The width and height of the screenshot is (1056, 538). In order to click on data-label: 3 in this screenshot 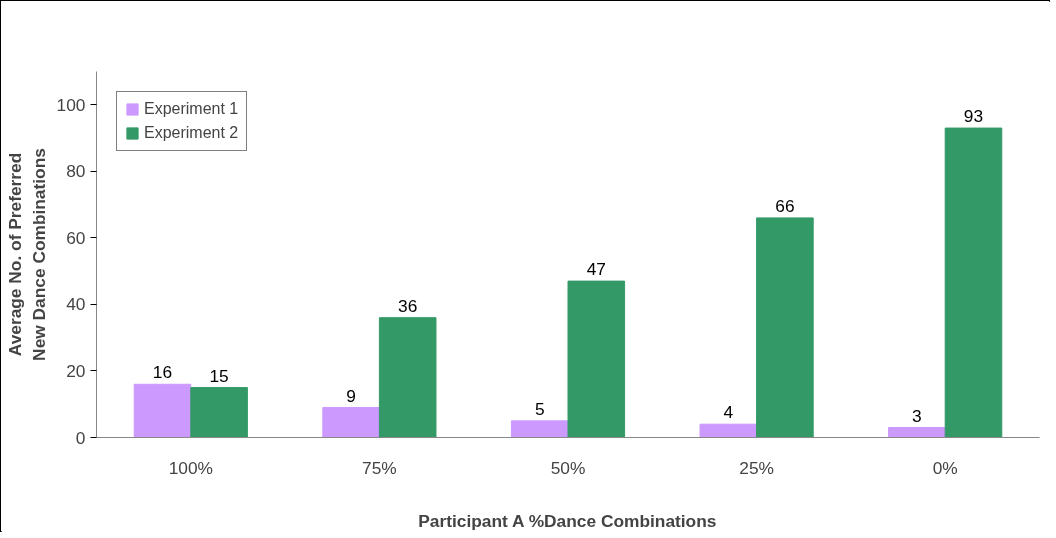, I will do `click(917, 415)`.